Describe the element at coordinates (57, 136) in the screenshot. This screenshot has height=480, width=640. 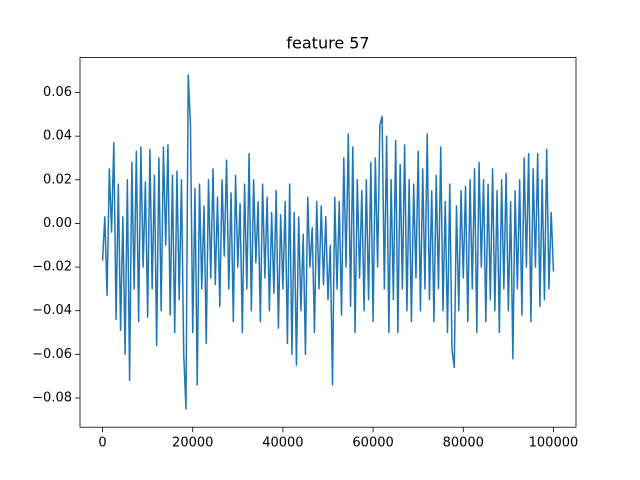
I see `y-tick-label: 0.04` at that location.